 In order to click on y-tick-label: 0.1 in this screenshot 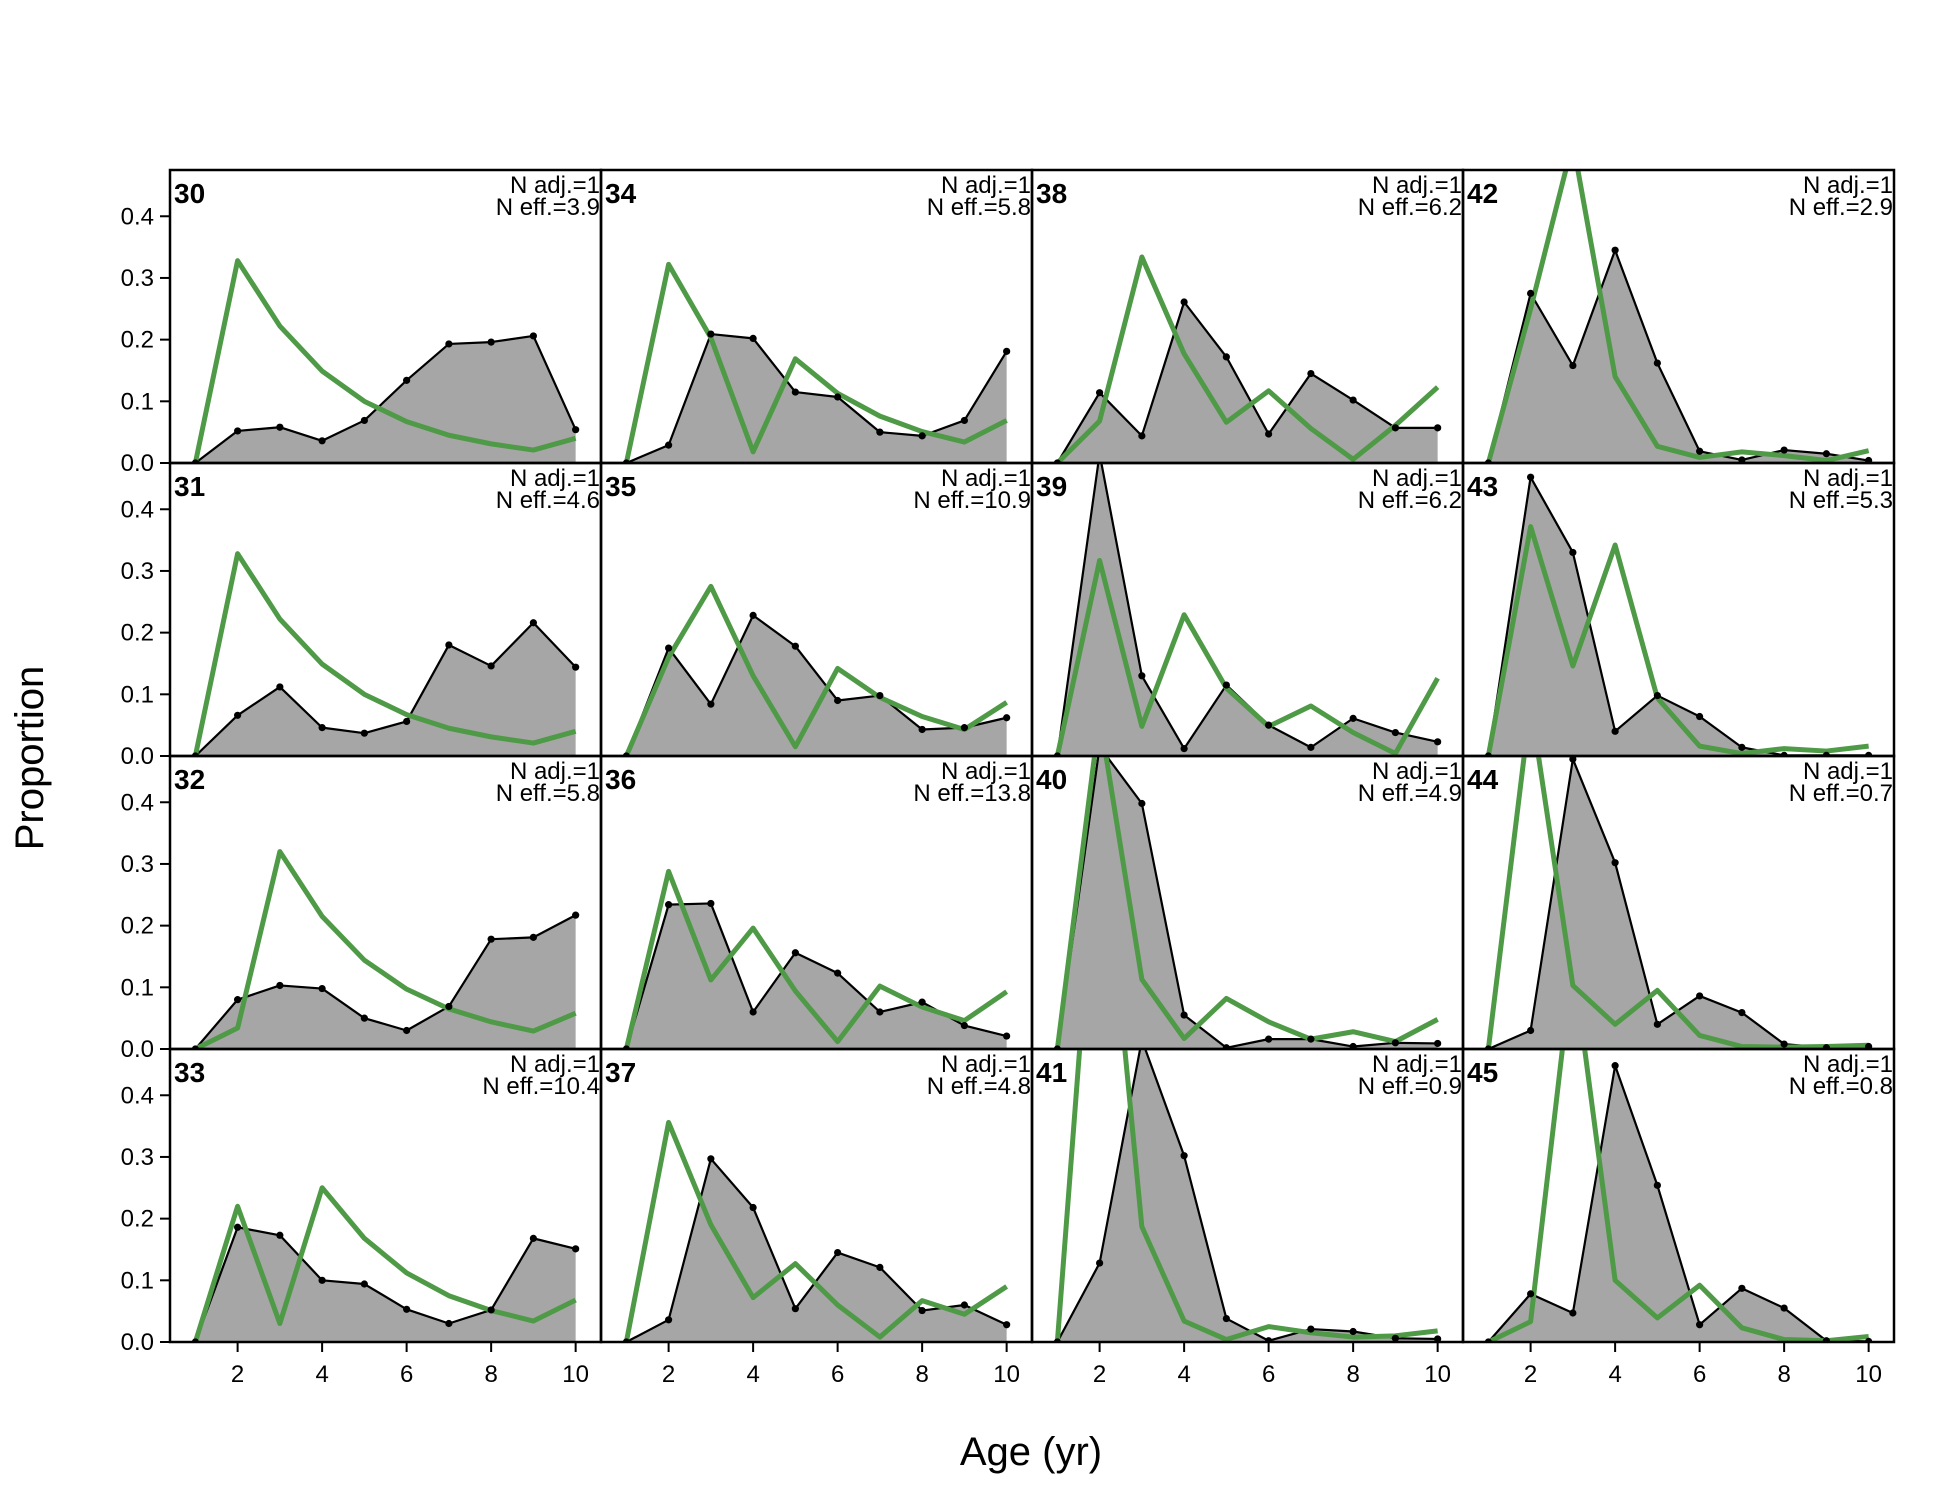, I will do `click(137, 694)`.